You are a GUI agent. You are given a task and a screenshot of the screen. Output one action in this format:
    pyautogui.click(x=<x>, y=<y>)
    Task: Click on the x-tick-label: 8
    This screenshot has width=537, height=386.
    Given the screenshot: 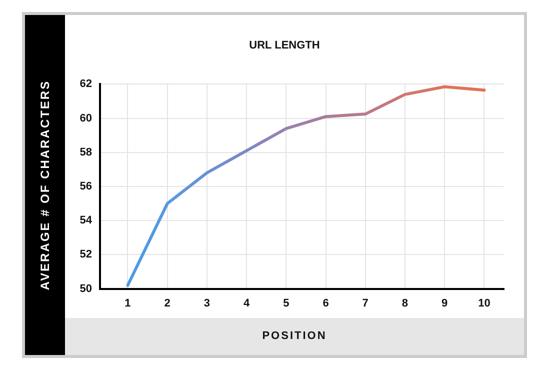 What is the action you would take?
    pyautogui.click(x=405, y=303)
    